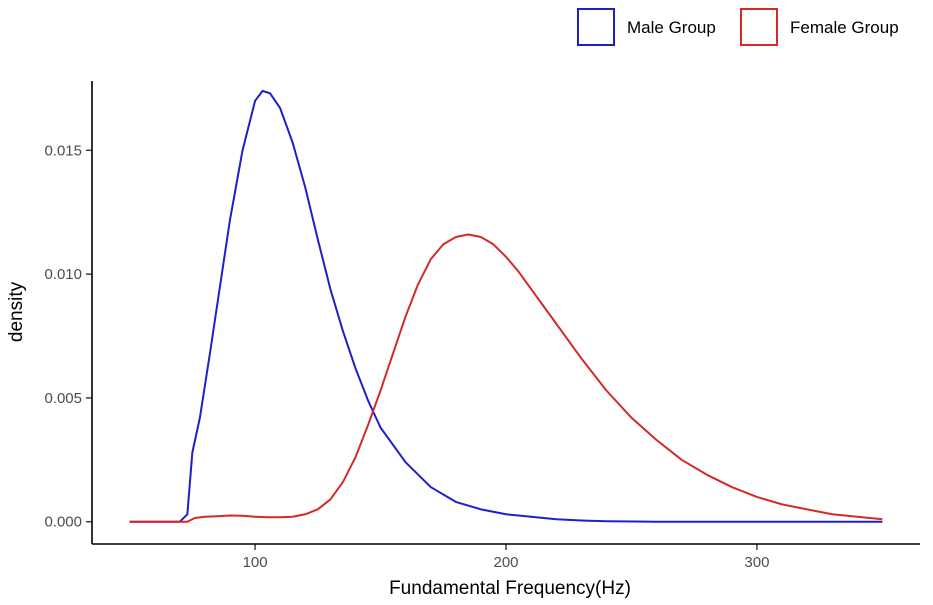 This screenshot has width=933, height=605. What do you see at coordinates (255, 562) in the screenshot?
I see `x-tick-label: 100` at bounding box center [255, 562].